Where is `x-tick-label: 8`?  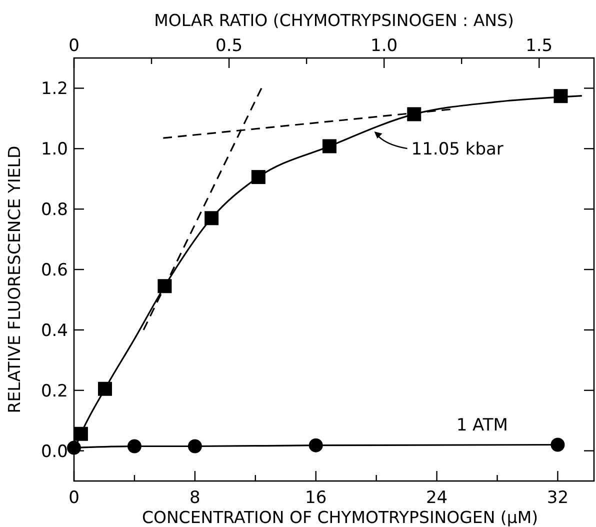 x-tick-label: 8 is located at coordinates (195, 498).